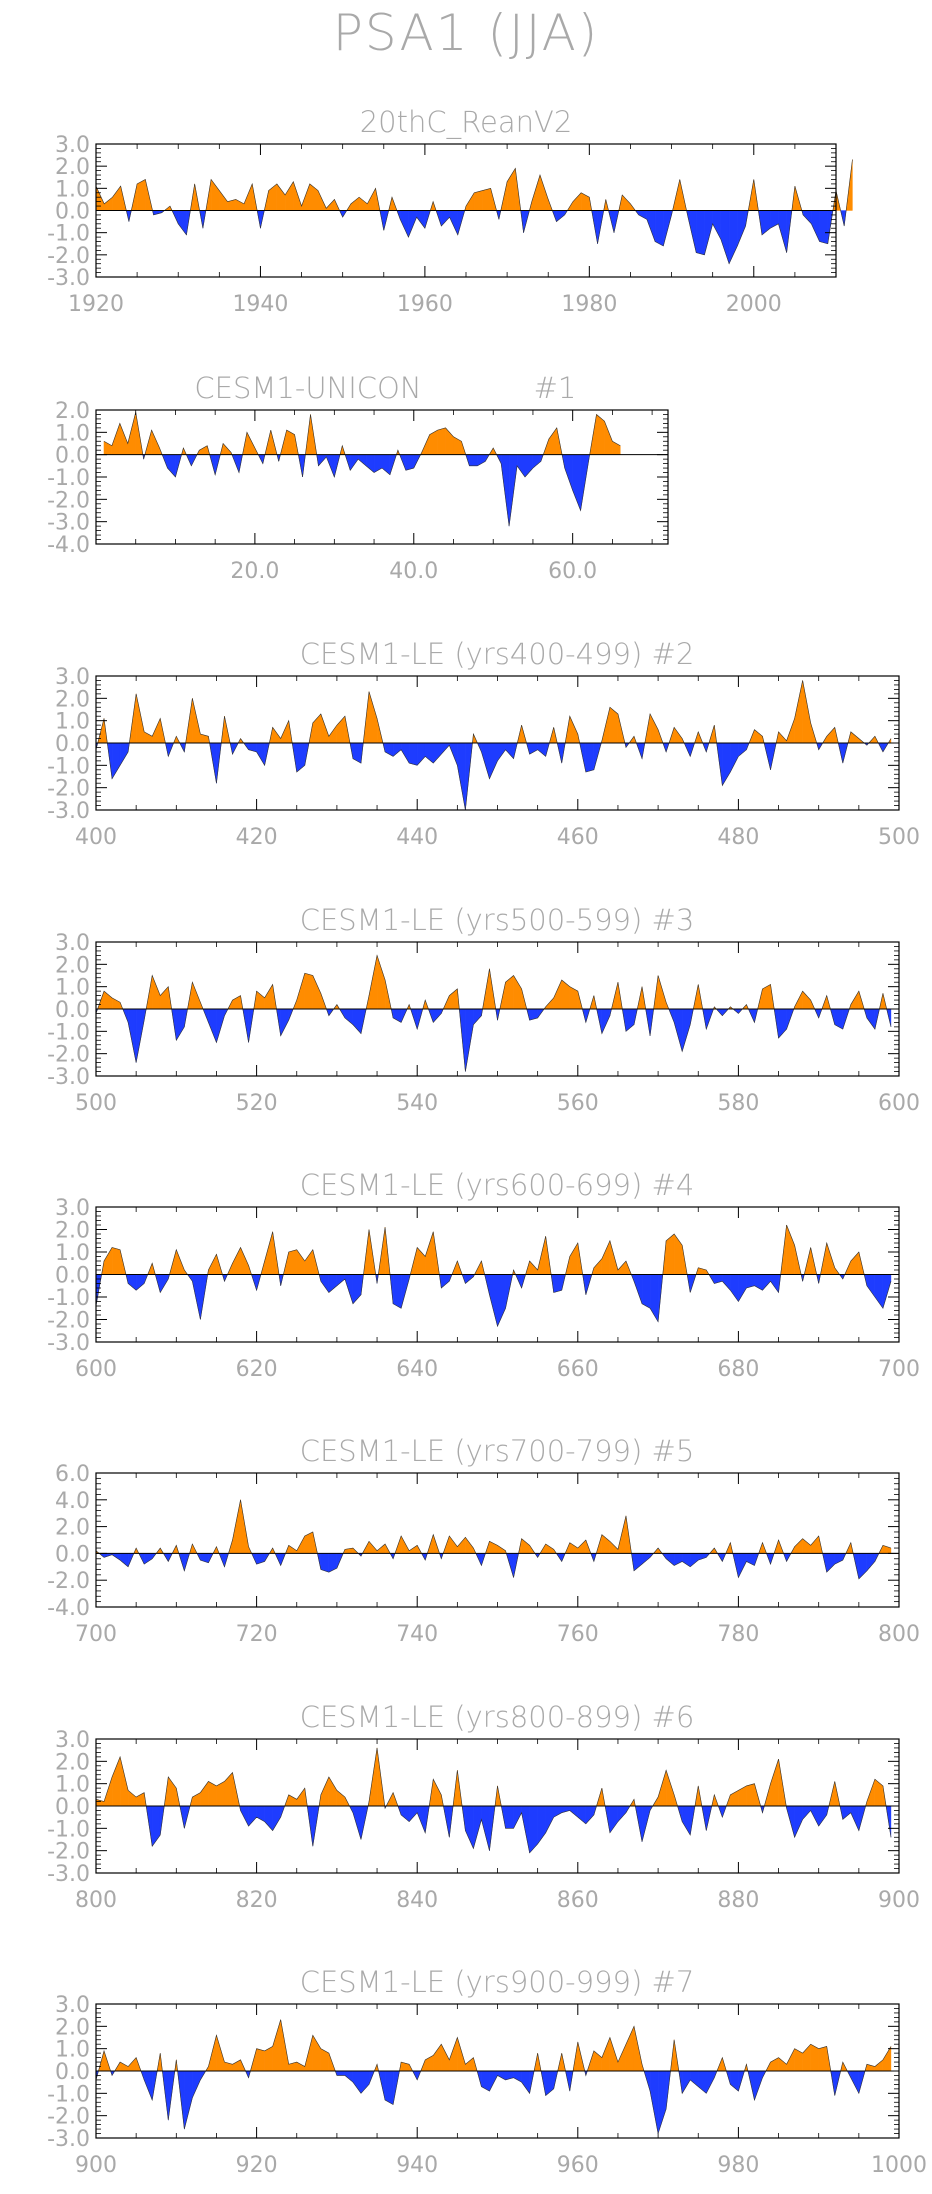 This screenshot has height=2194, width=932. Describe the element at coordinates (754, 304) in the screenshot. I see `x-tick-label: 2000` at that location.